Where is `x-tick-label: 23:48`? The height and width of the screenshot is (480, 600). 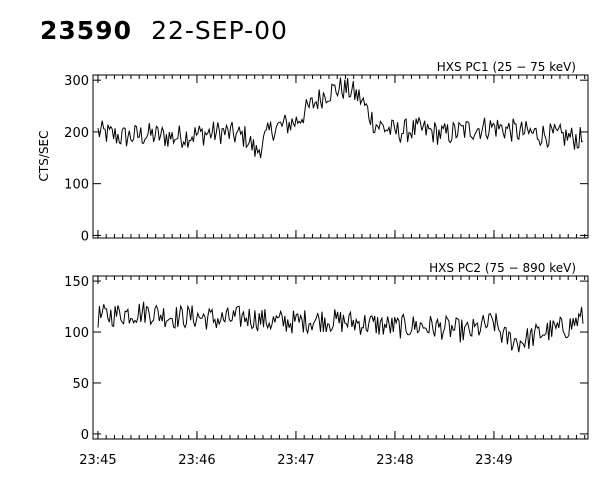 x-tick-label: 23:48 is located at coordinates (394, 460).